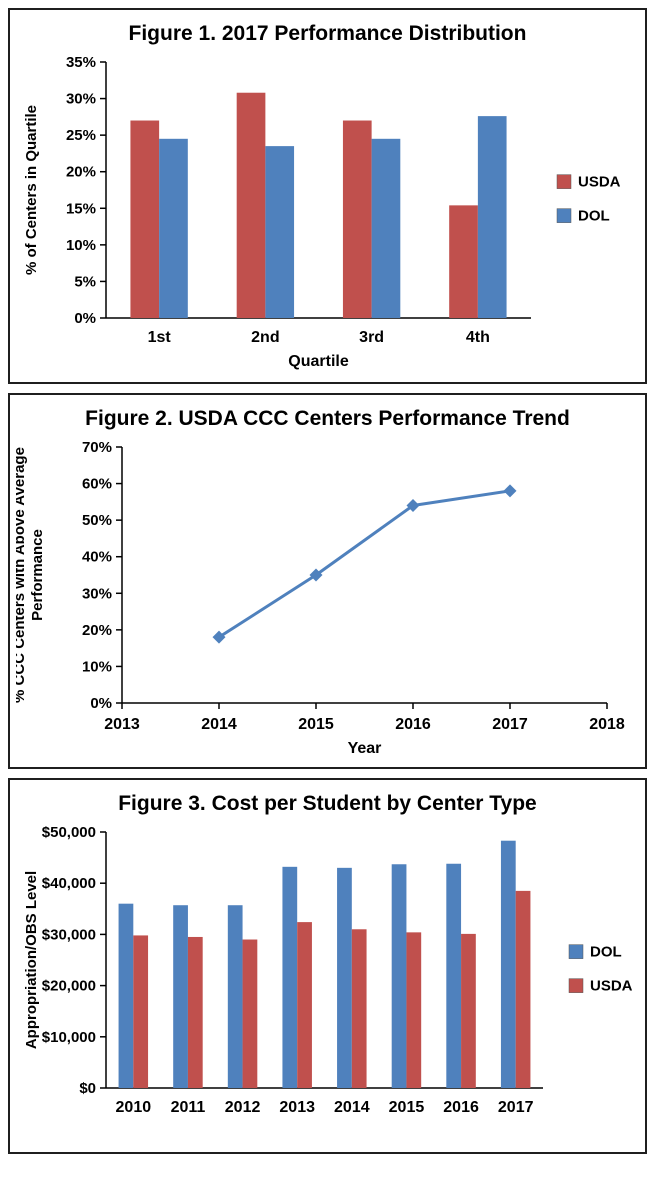 The height and width of the screenshot is (1184, 655). What do you see at coordinates (523, 989) in the screenshot?
I see `bar-usda-2017` at bounding box center [523, 989].